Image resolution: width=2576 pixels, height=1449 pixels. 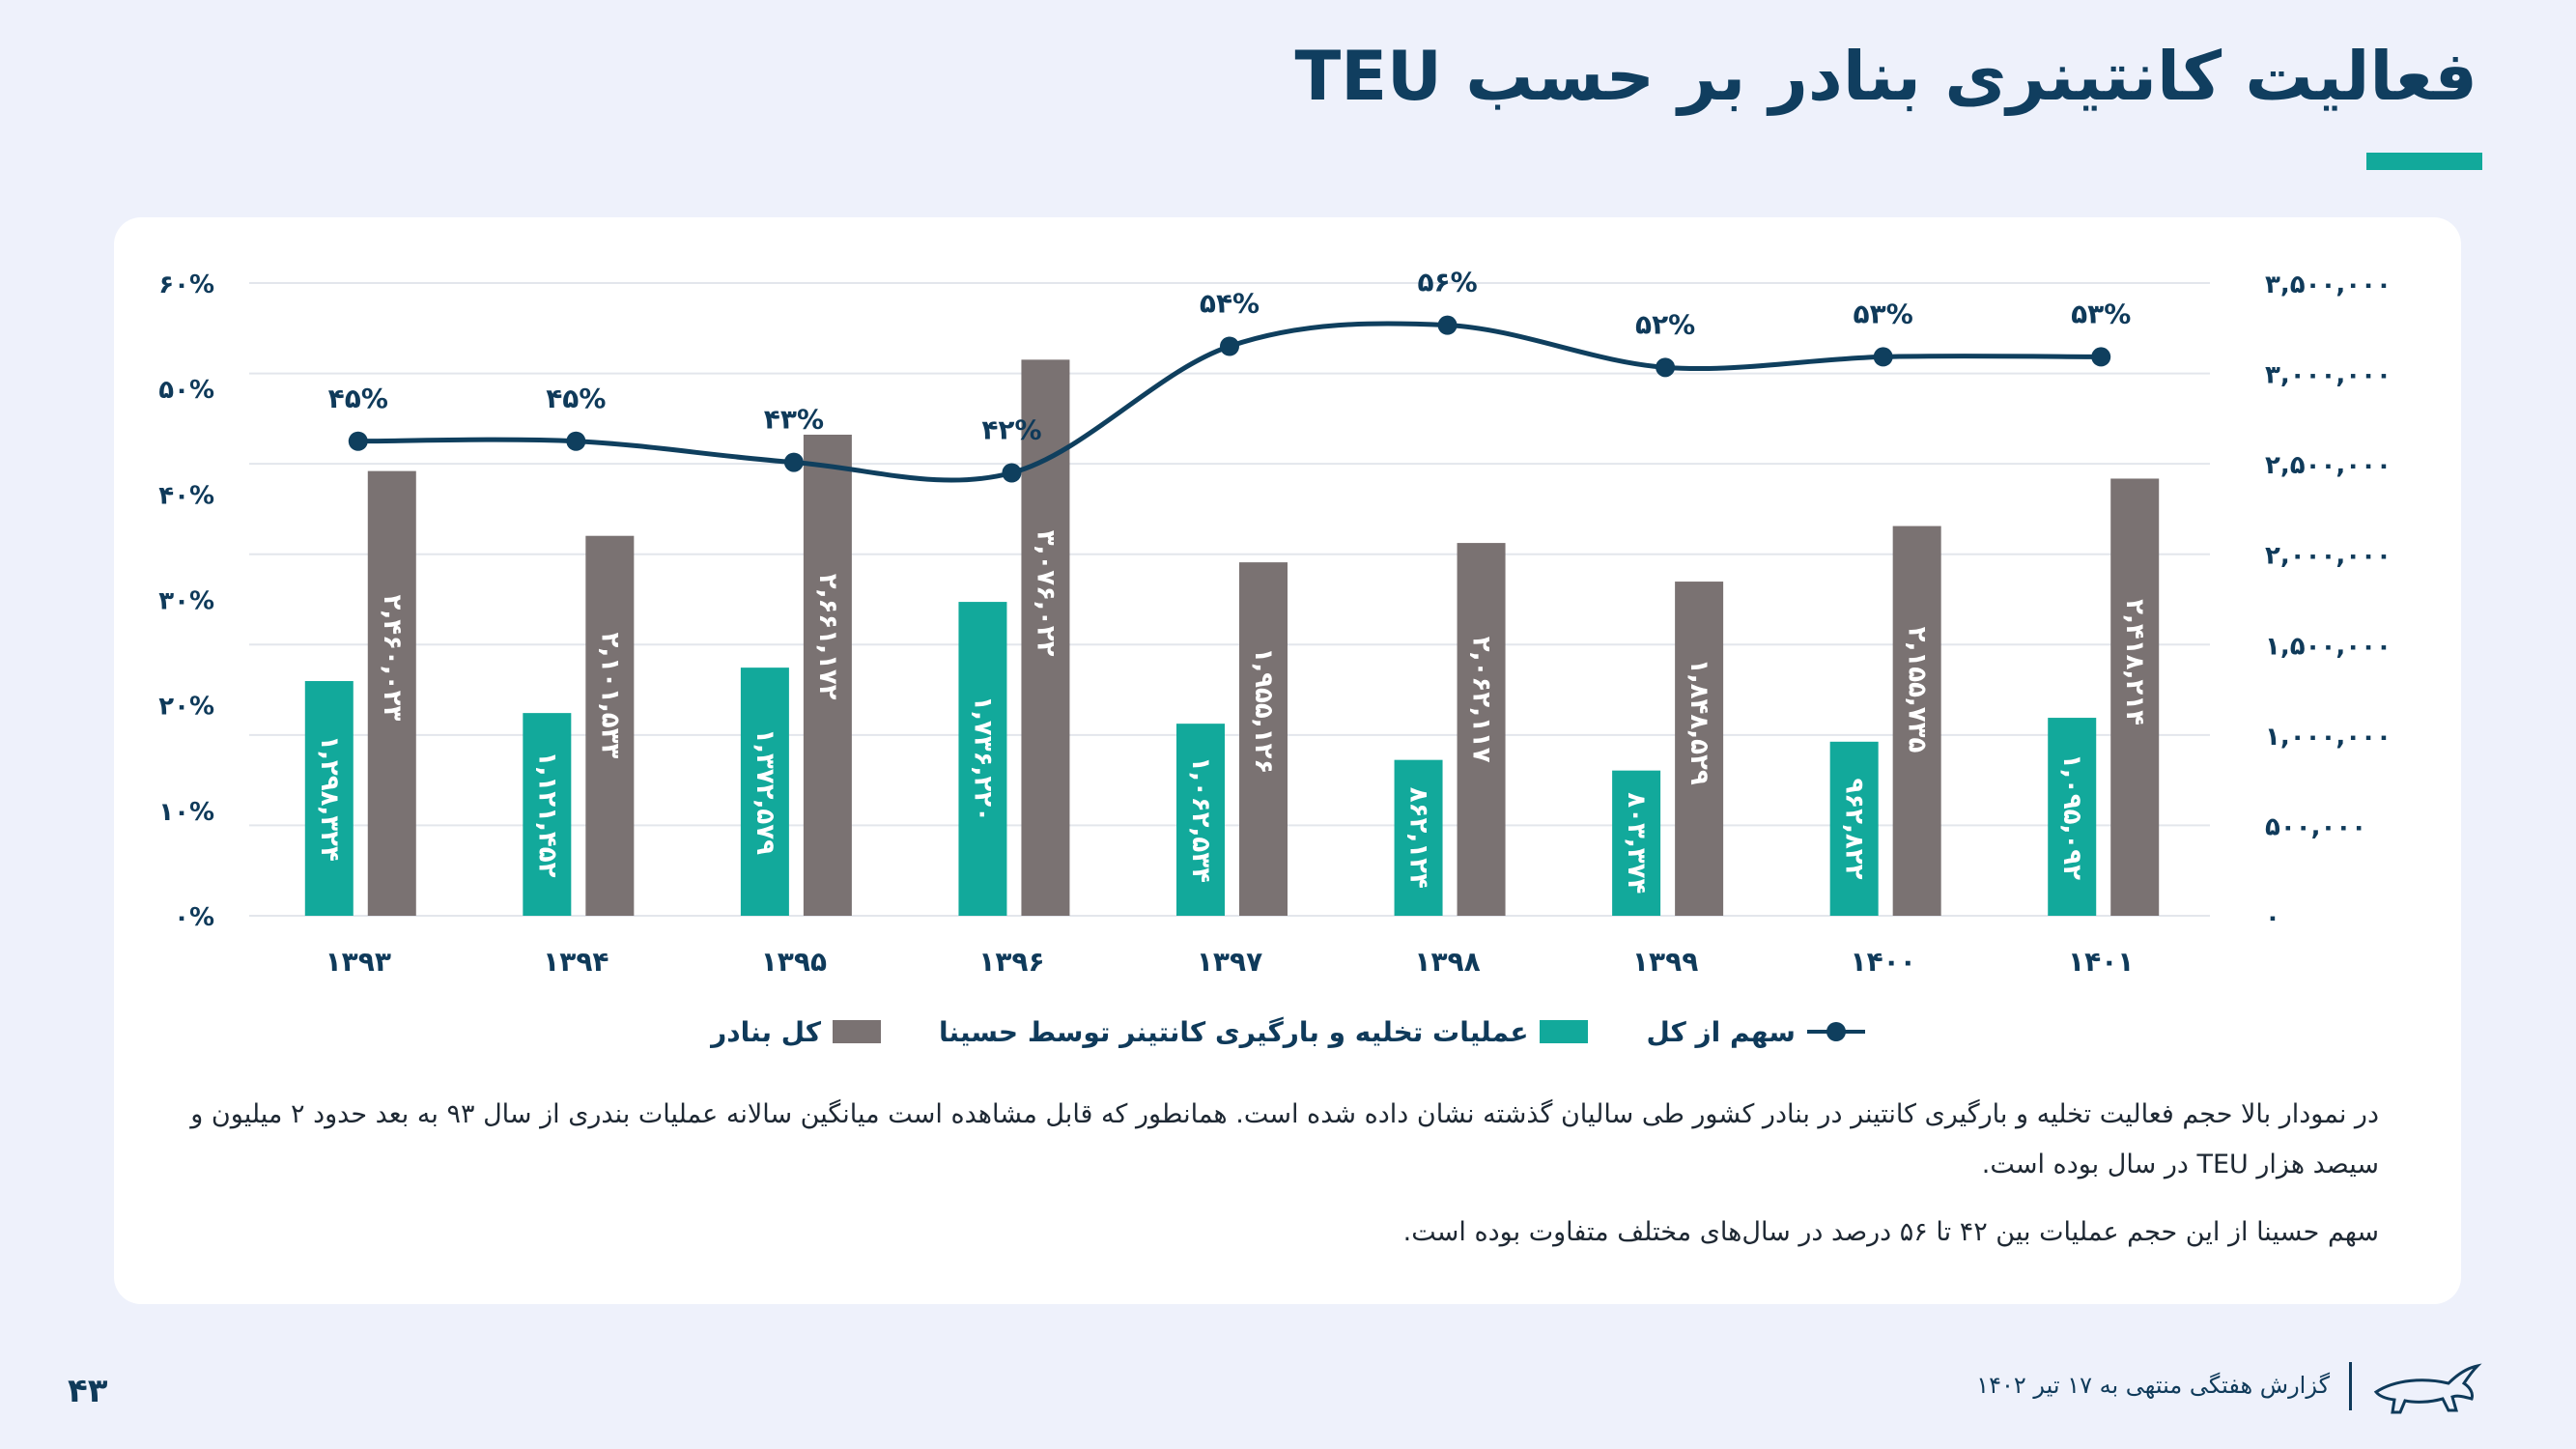 I want to click on bar-hasina-label: ۱,۷۳۶,۲۲۰, so click(x=982, y=759).